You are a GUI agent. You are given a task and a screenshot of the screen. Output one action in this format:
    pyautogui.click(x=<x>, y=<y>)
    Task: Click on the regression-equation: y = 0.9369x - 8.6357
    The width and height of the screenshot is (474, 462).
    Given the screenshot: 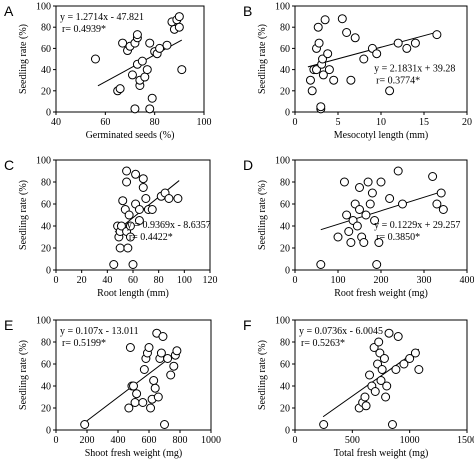 What is the action you would take?
    pyautogui.click(x=169, y=225)
    